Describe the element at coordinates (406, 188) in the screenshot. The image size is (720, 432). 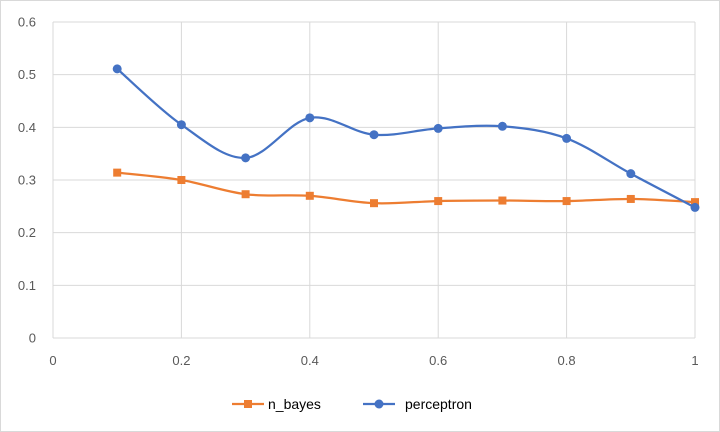
I see `series-line-n-bayes` at that location.